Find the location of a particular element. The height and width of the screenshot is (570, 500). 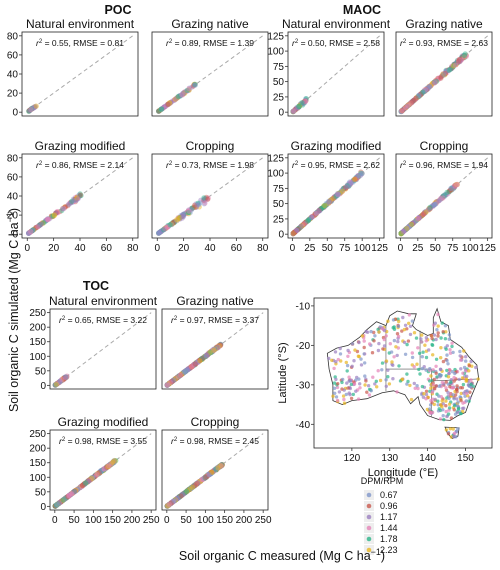

x-tick-label: 50 is located at coordinates (436, 248).